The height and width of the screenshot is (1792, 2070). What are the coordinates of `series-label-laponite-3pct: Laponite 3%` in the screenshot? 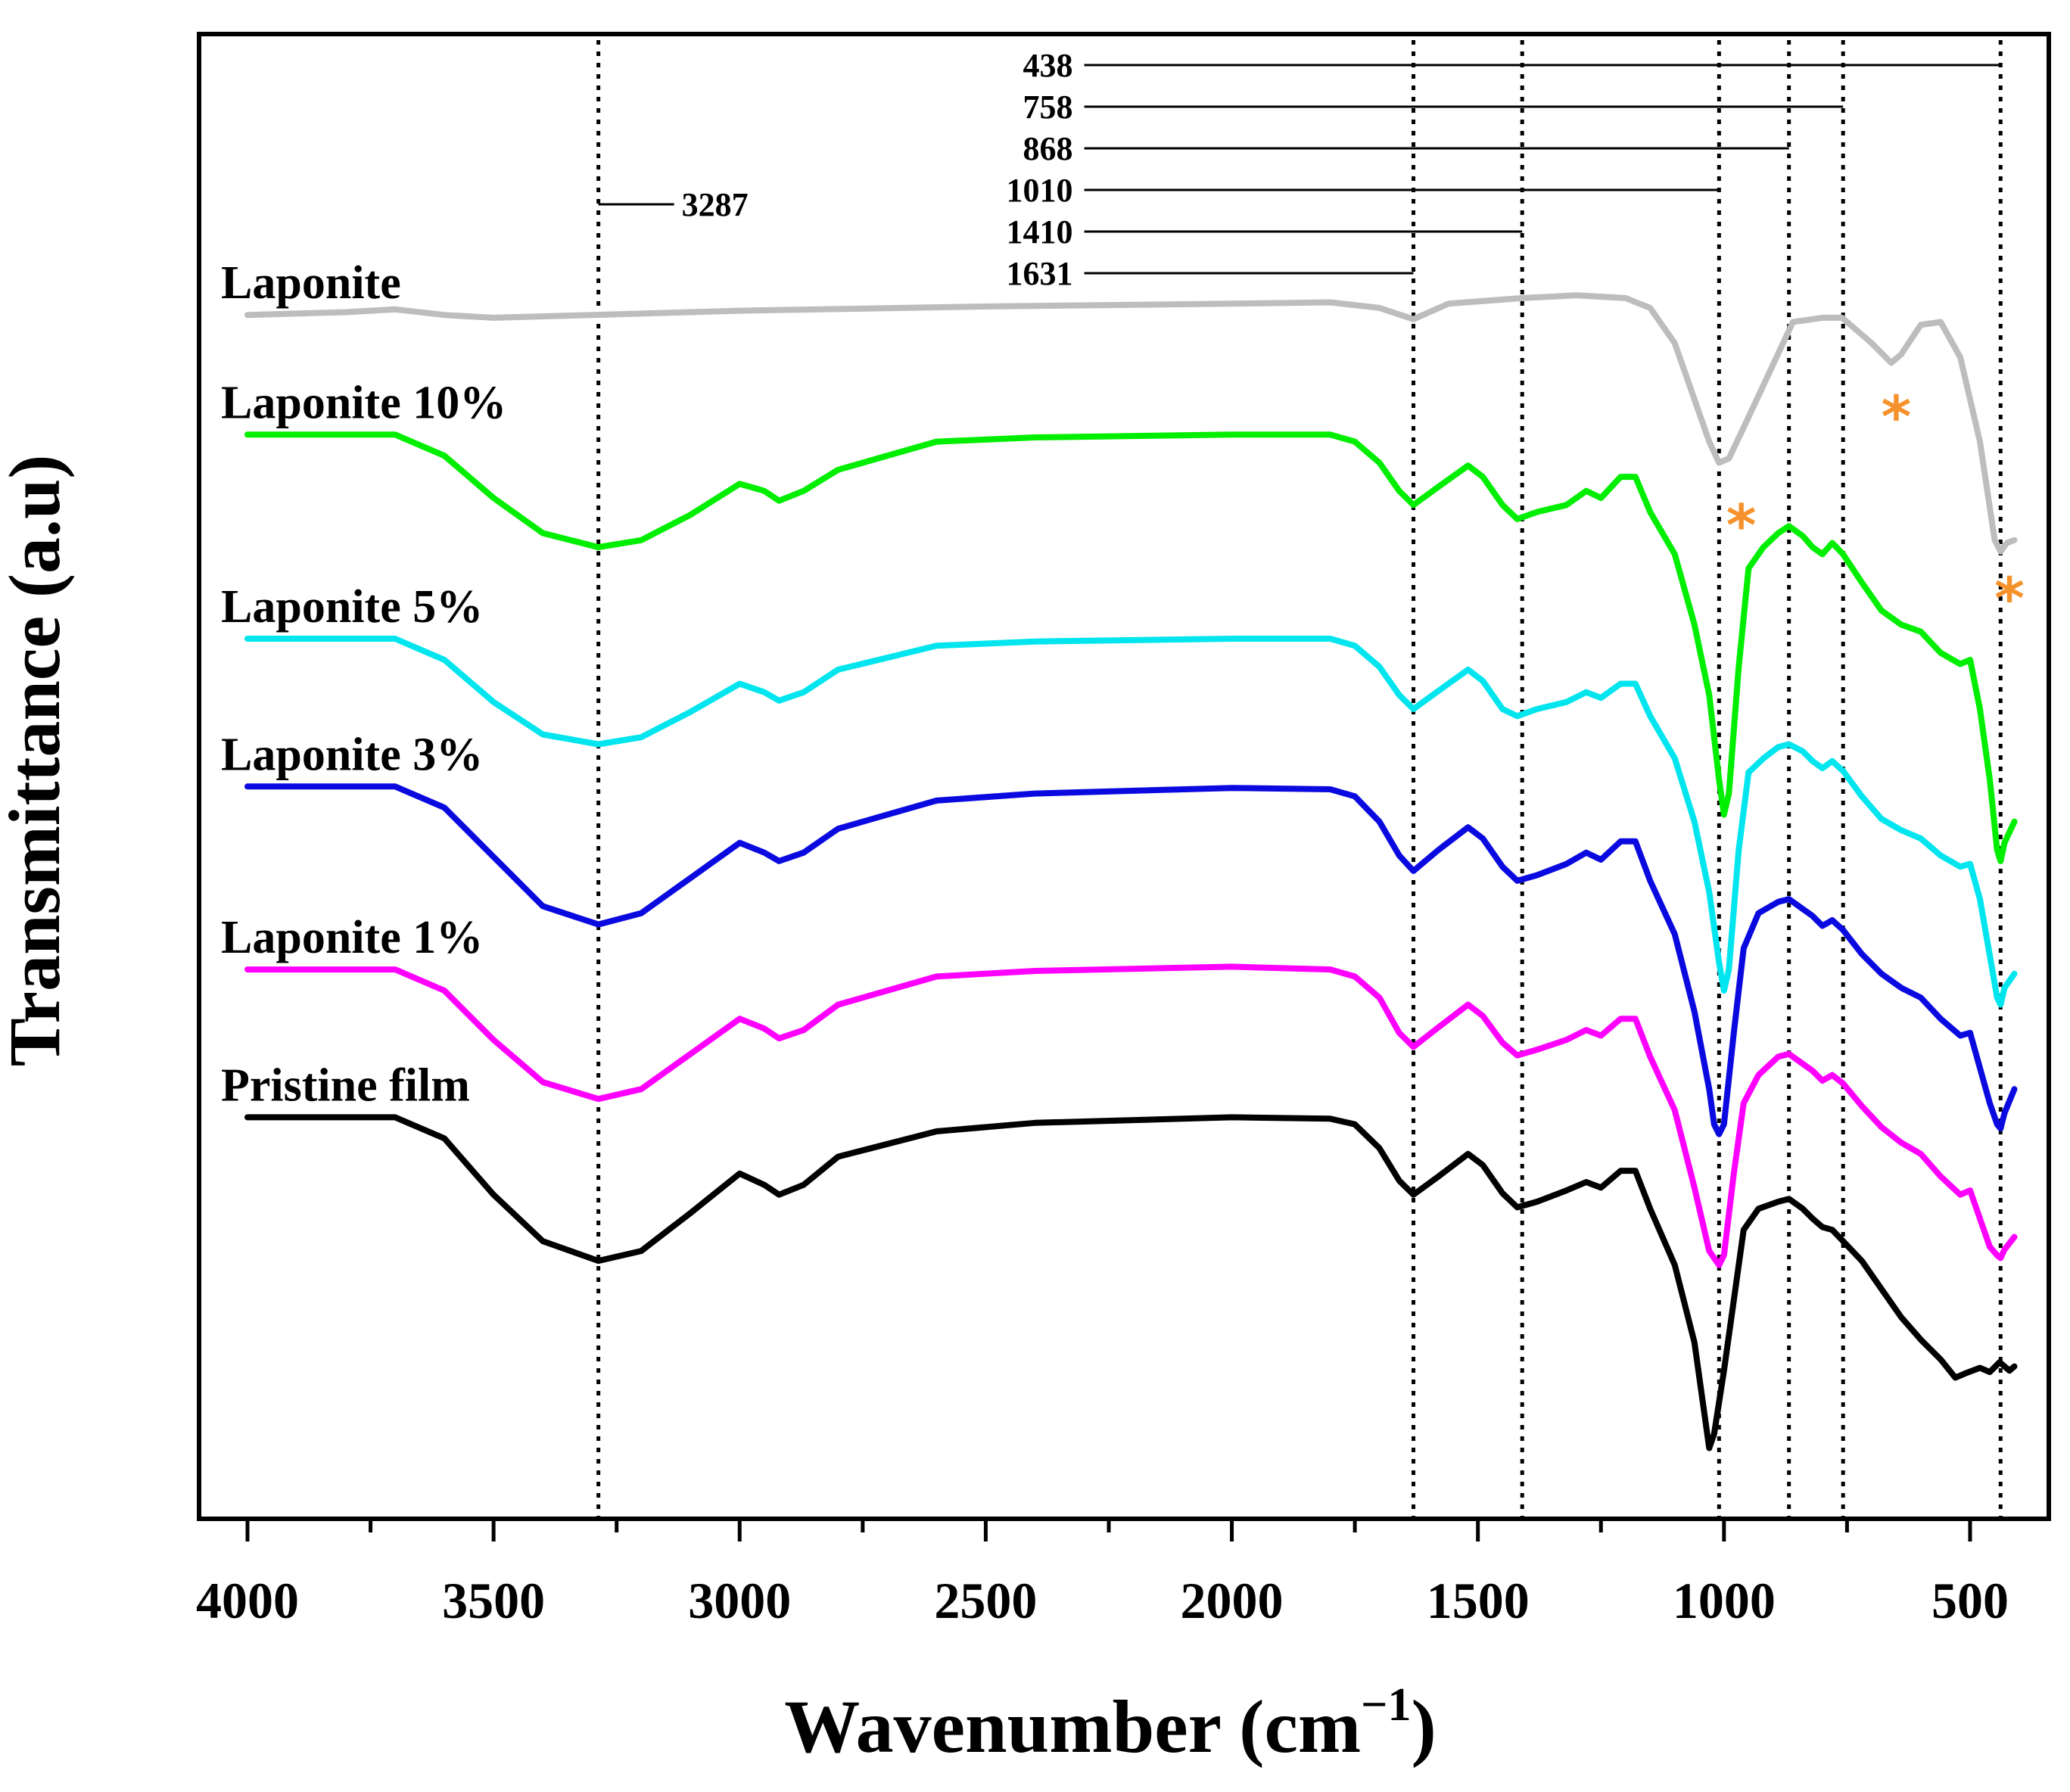 It's located at (352, 754).